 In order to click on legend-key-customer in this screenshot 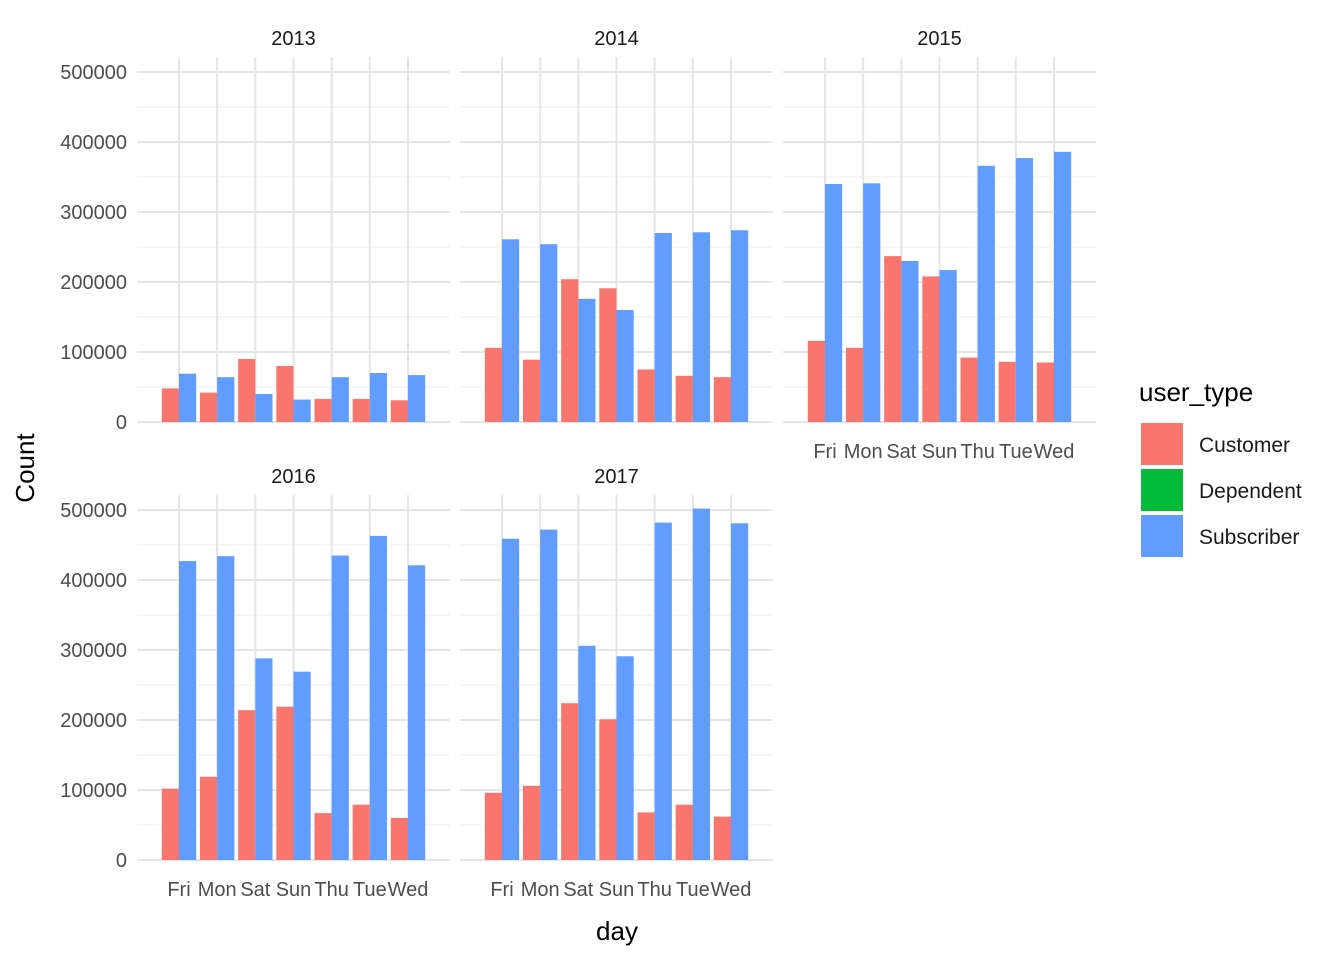, I will do `click(1162, 444)`.